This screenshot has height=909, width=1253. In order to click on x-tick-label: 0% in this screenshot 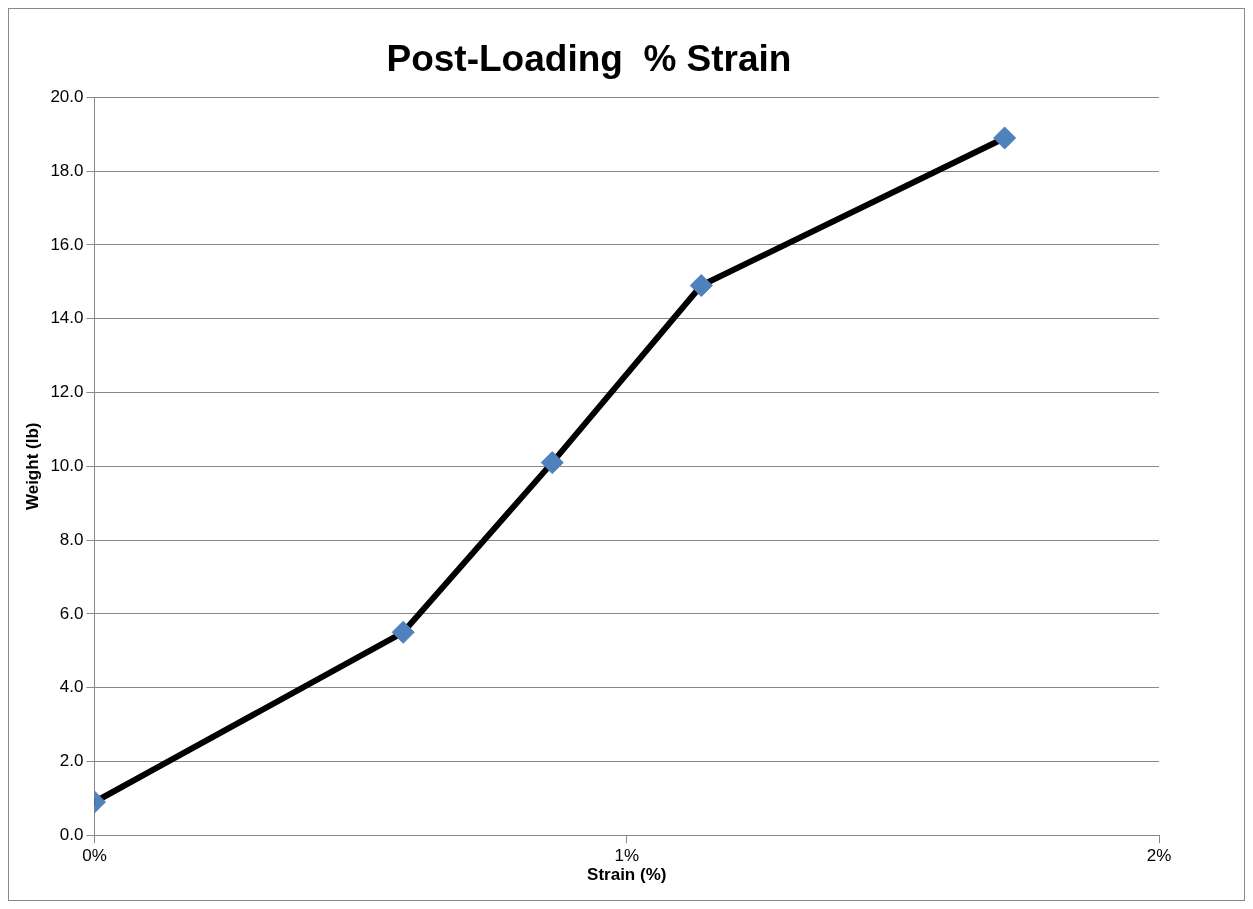, I will do `click(94, 856)`.